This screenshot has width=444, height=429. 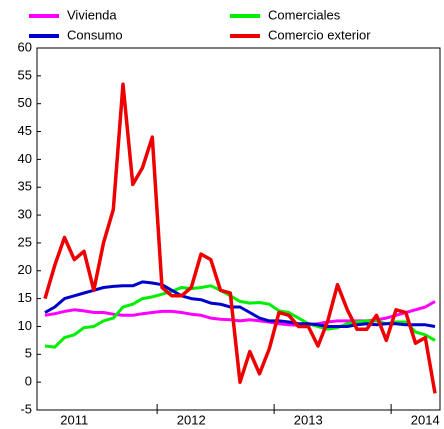 What do you see at coordinates (28, 353) in the screenshot?
I see `y-tick-label: 5` at bounding box center [28, 353].